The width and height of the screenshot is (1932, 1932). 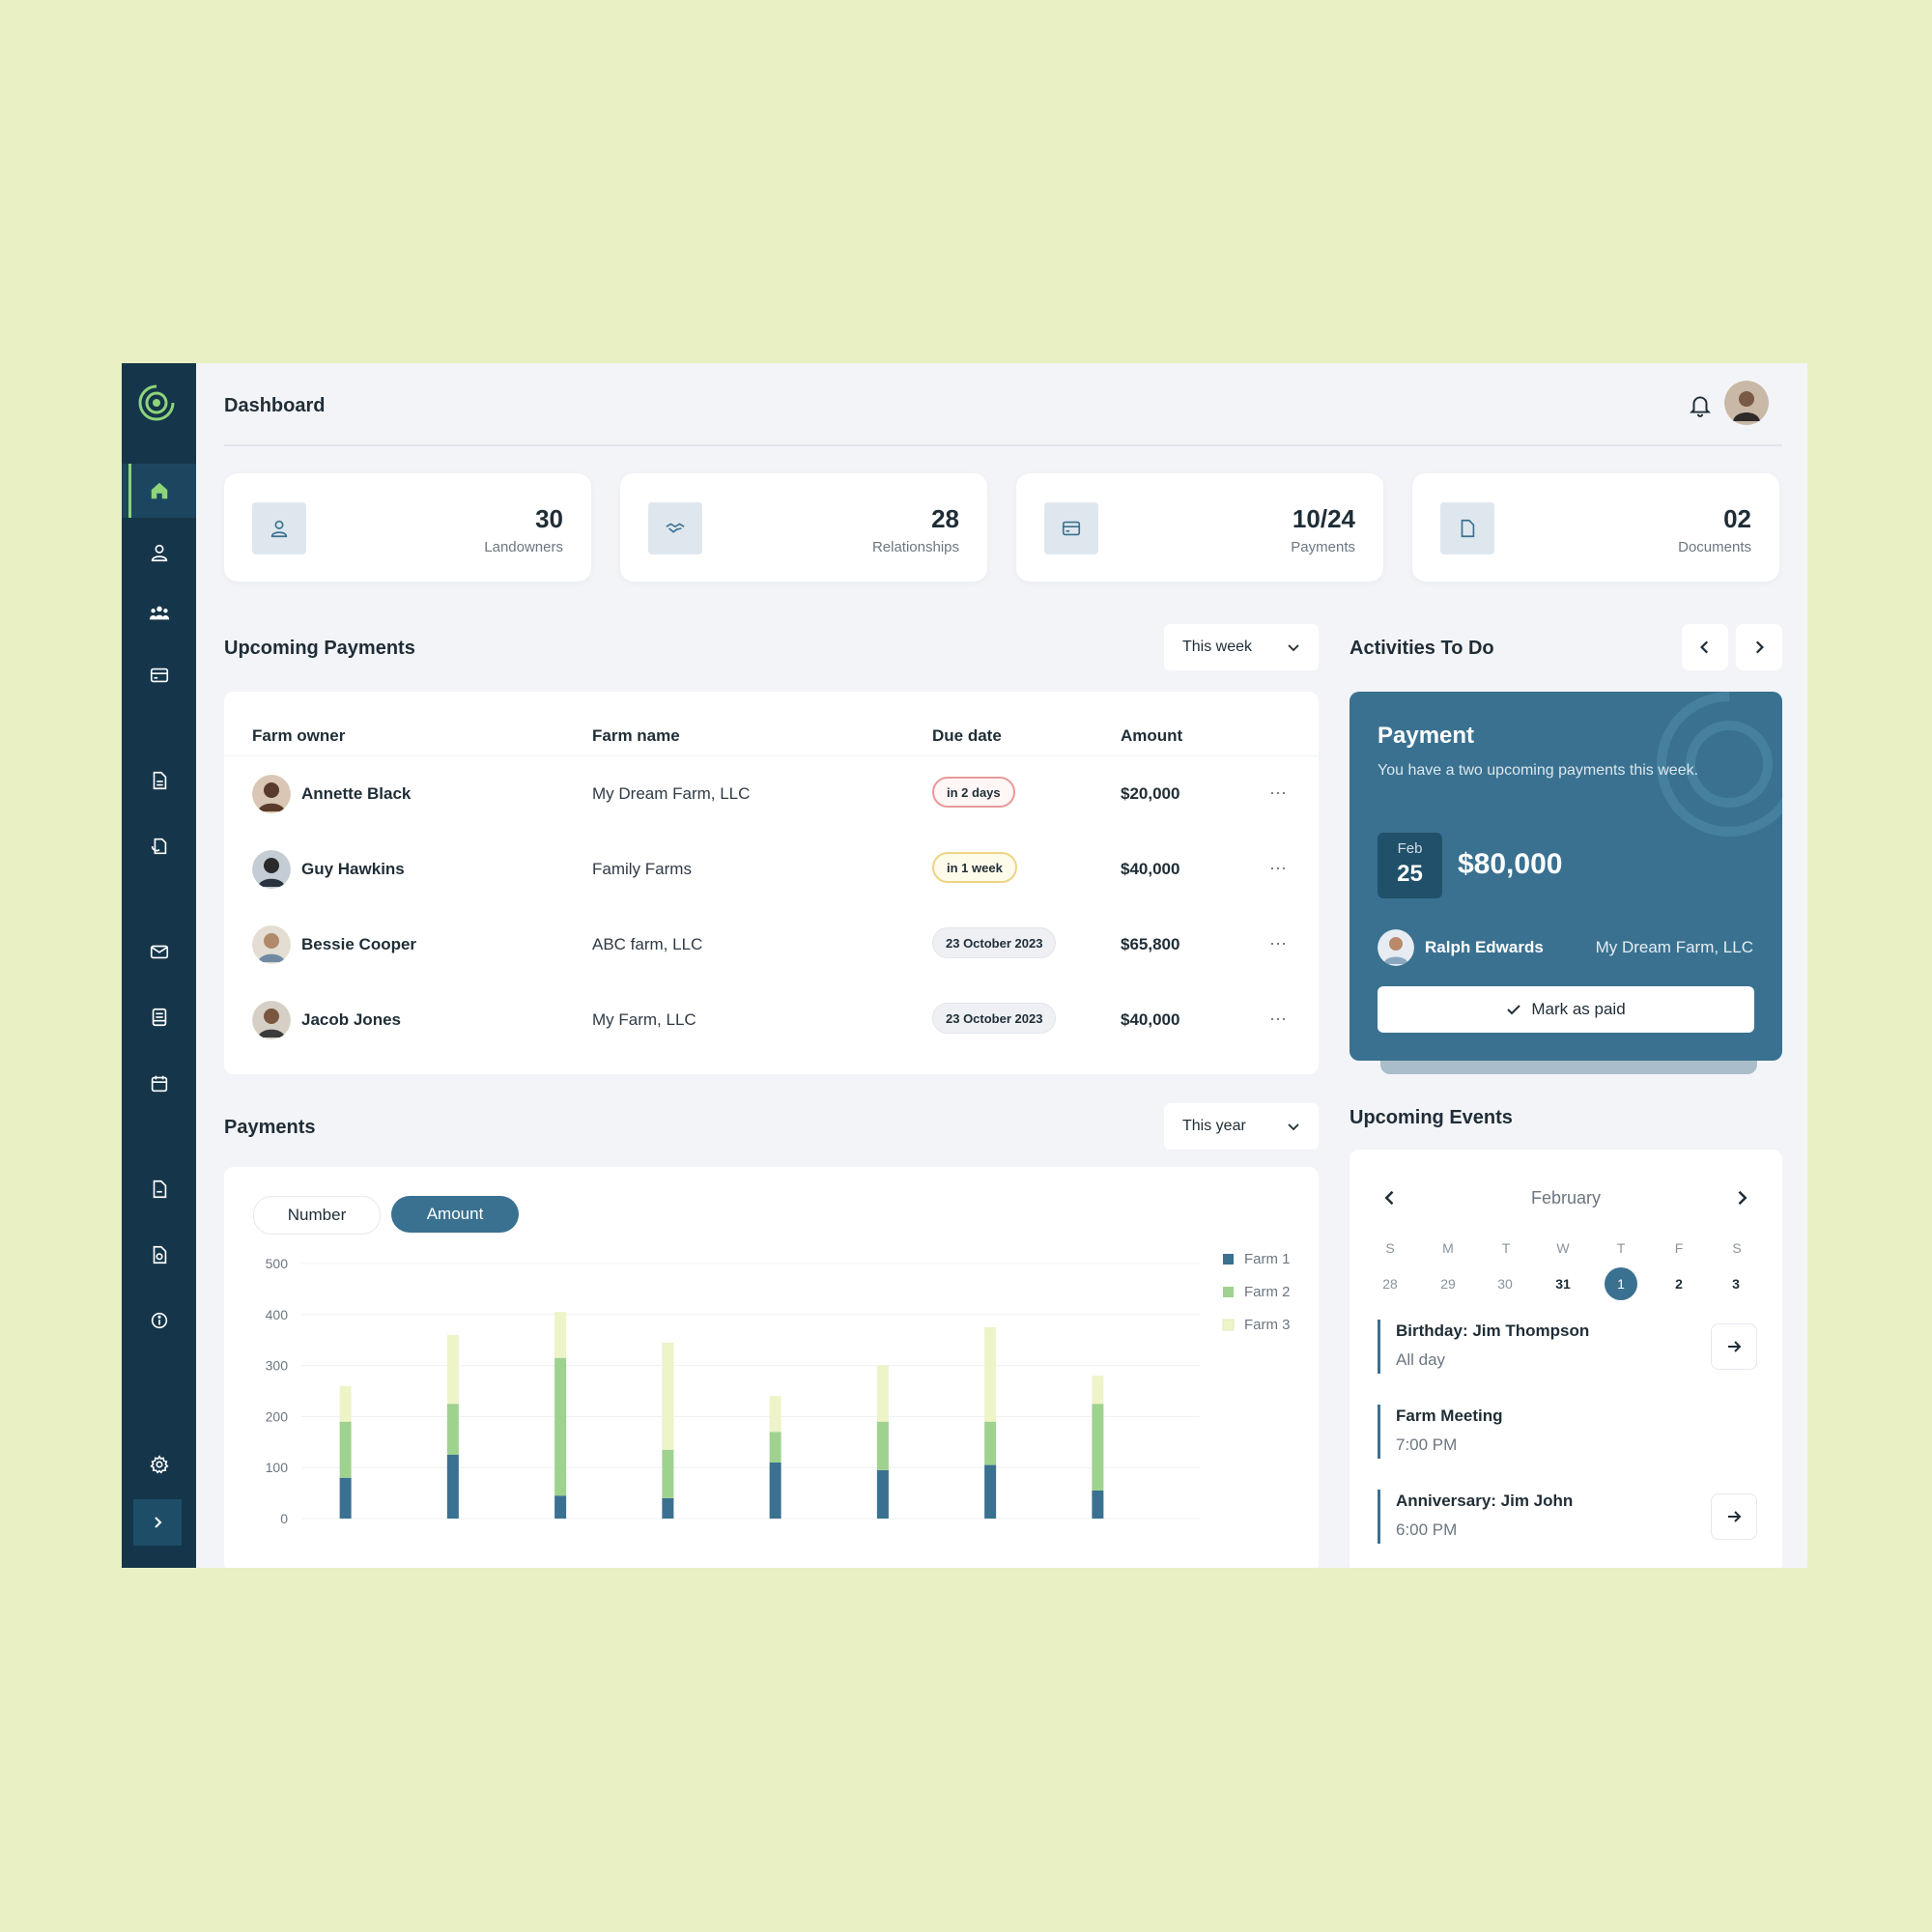 I want to click on sidebar-item-refresh, so click(x=159, y=846).